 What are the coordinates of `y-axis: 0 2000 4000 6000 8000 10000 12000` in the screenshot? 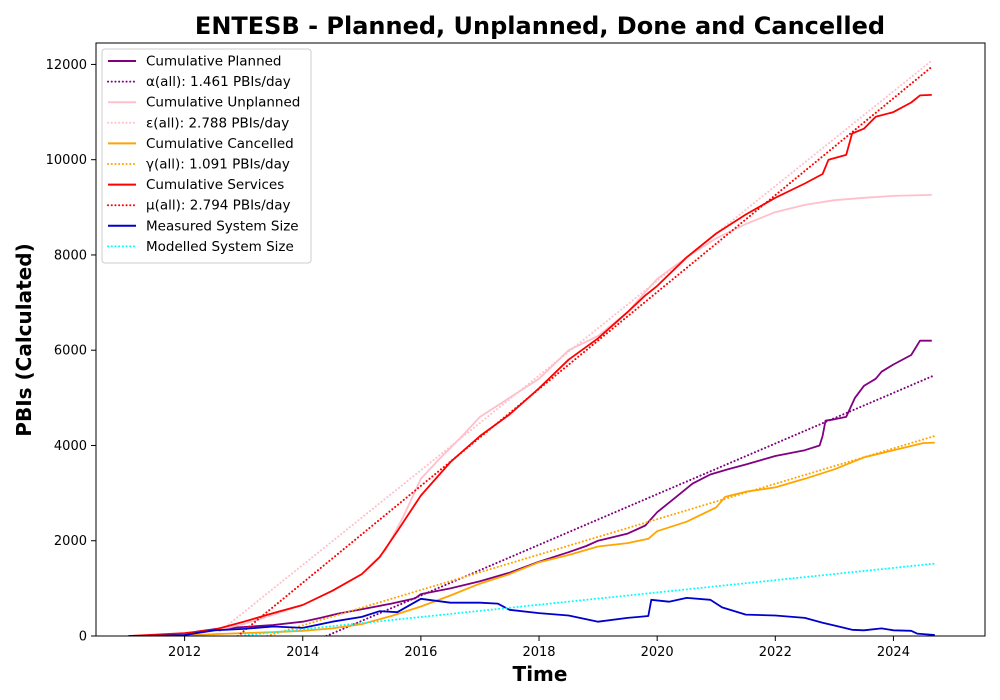 It's located at (71, 351).